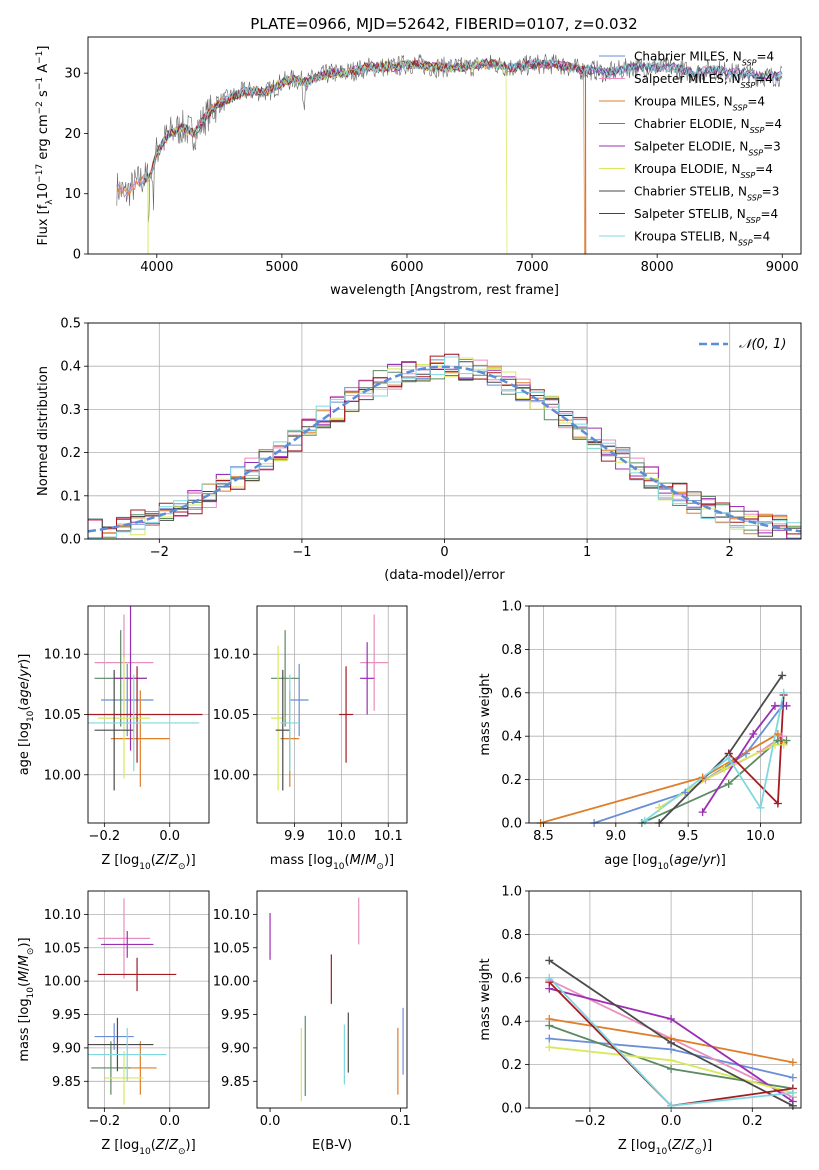  I want to click on x-tick-label: 10.0, so click(341, 836).